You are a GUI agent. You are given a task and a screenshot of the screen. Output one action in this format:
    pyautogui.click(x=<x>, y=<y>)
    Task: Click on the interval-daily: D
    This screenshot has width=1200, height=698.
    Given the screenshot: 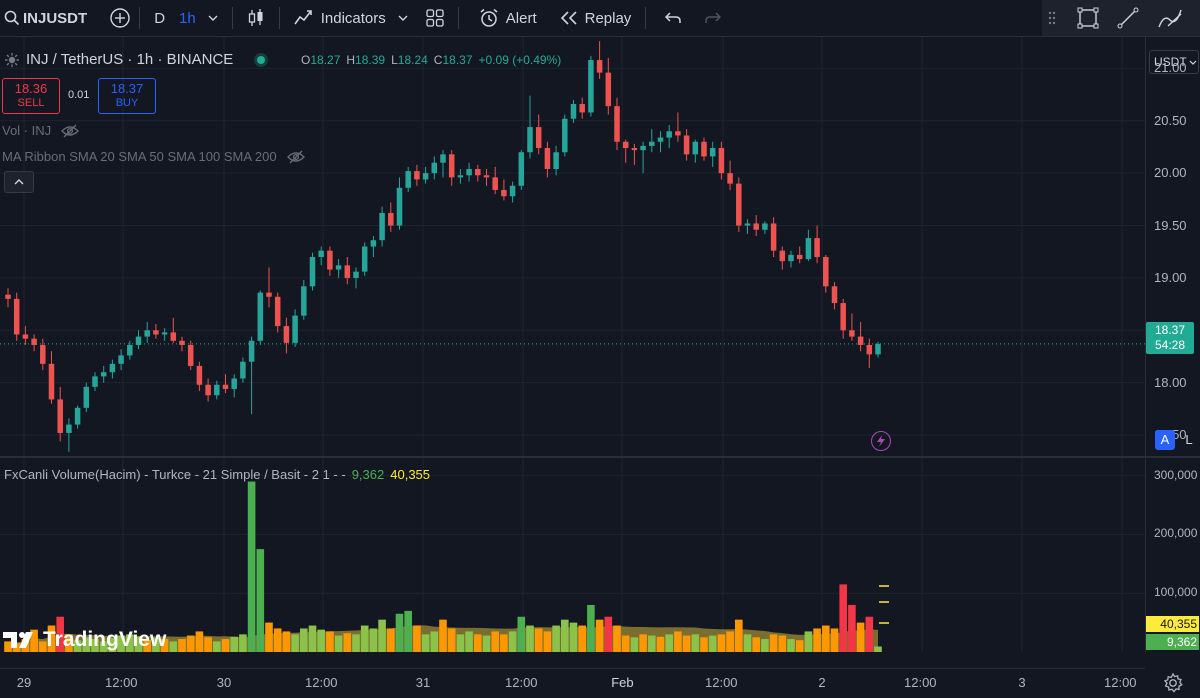 What is the action you would take?
    pyautogui.click(x=159, y=18)
    